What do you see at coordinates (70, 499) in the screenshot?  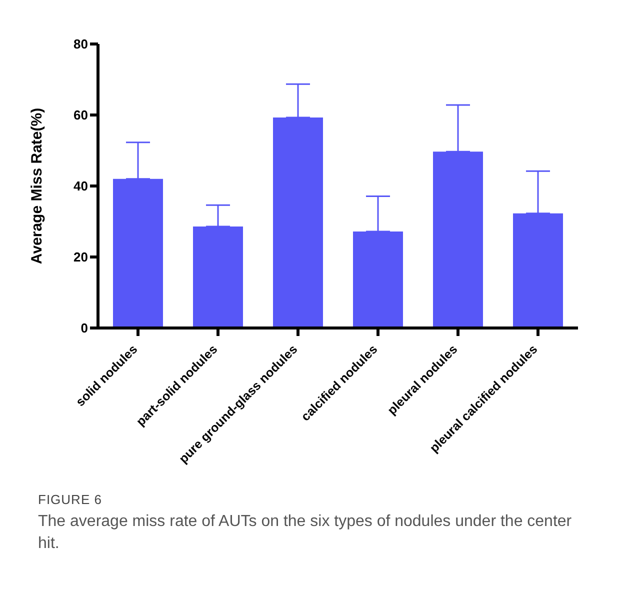 I see `caption: FIGURE 6` at bounding box center [70, 499].